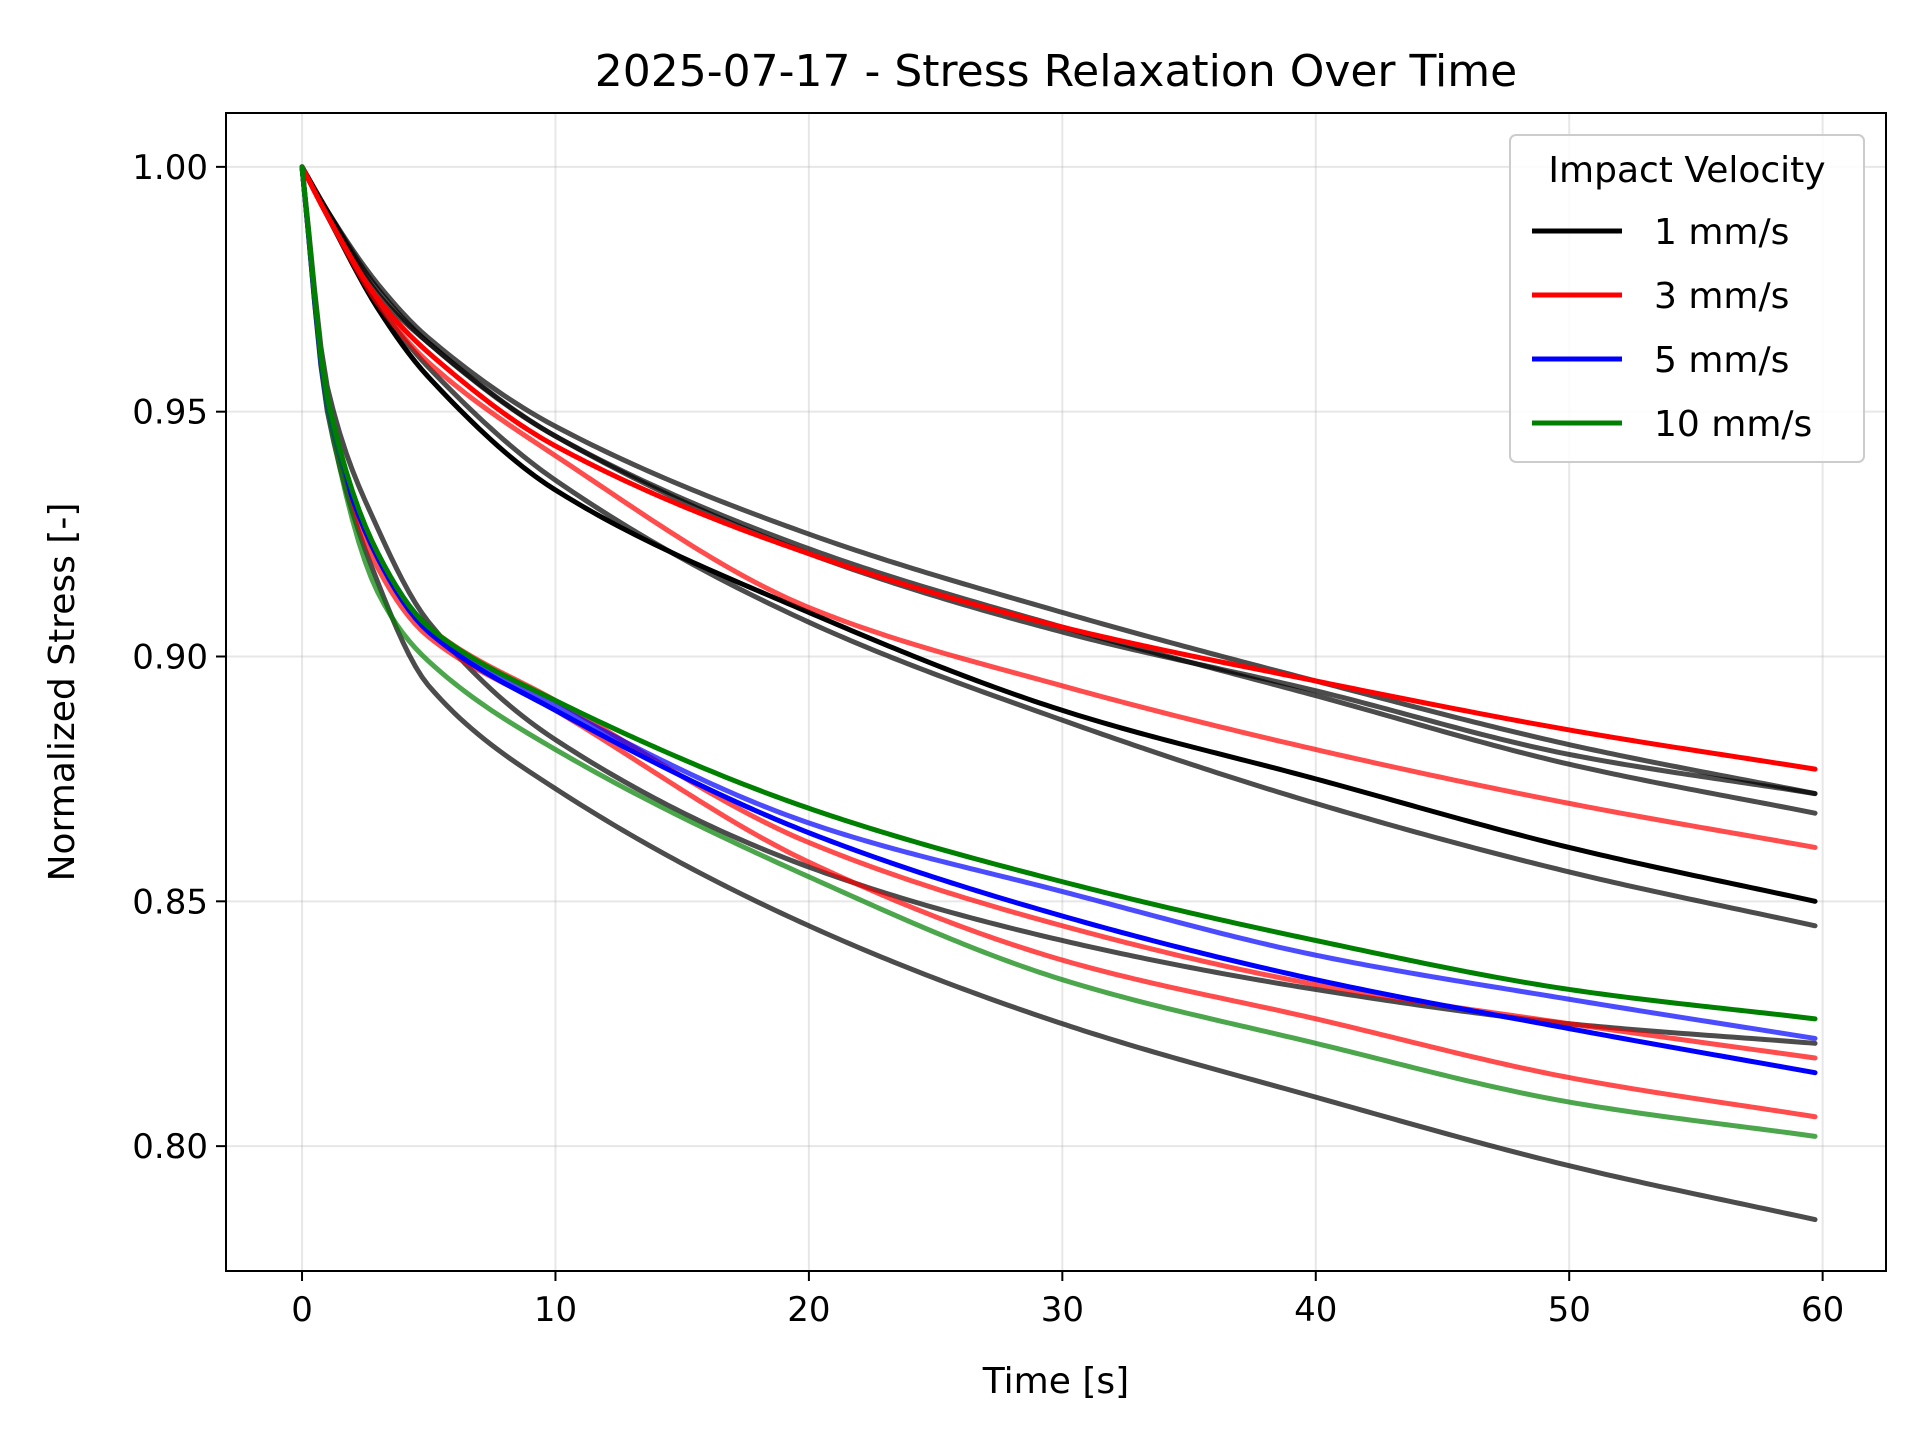 Image resolution: width=1920 pixels, height=1440 pixels. I want to click on x-tick-label: 10, so click(555, 1310).